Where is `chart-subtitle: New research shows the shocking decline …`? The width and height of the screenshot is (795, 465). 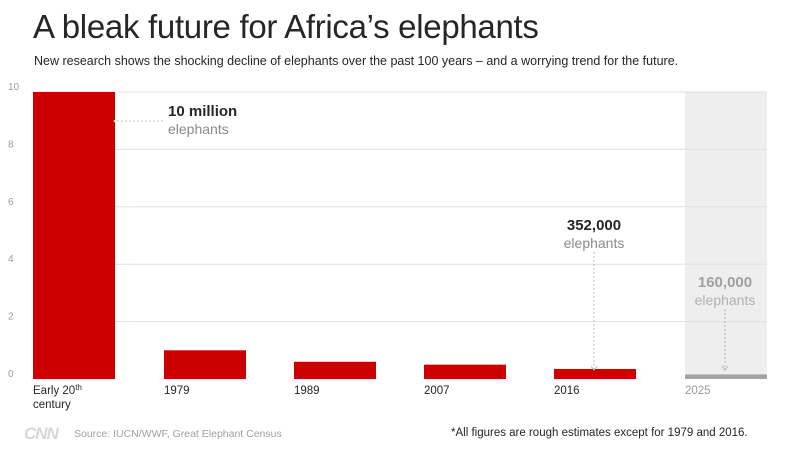
chart-subtitle: New research shows the shocking decline … is located at coordinates (356, 61).